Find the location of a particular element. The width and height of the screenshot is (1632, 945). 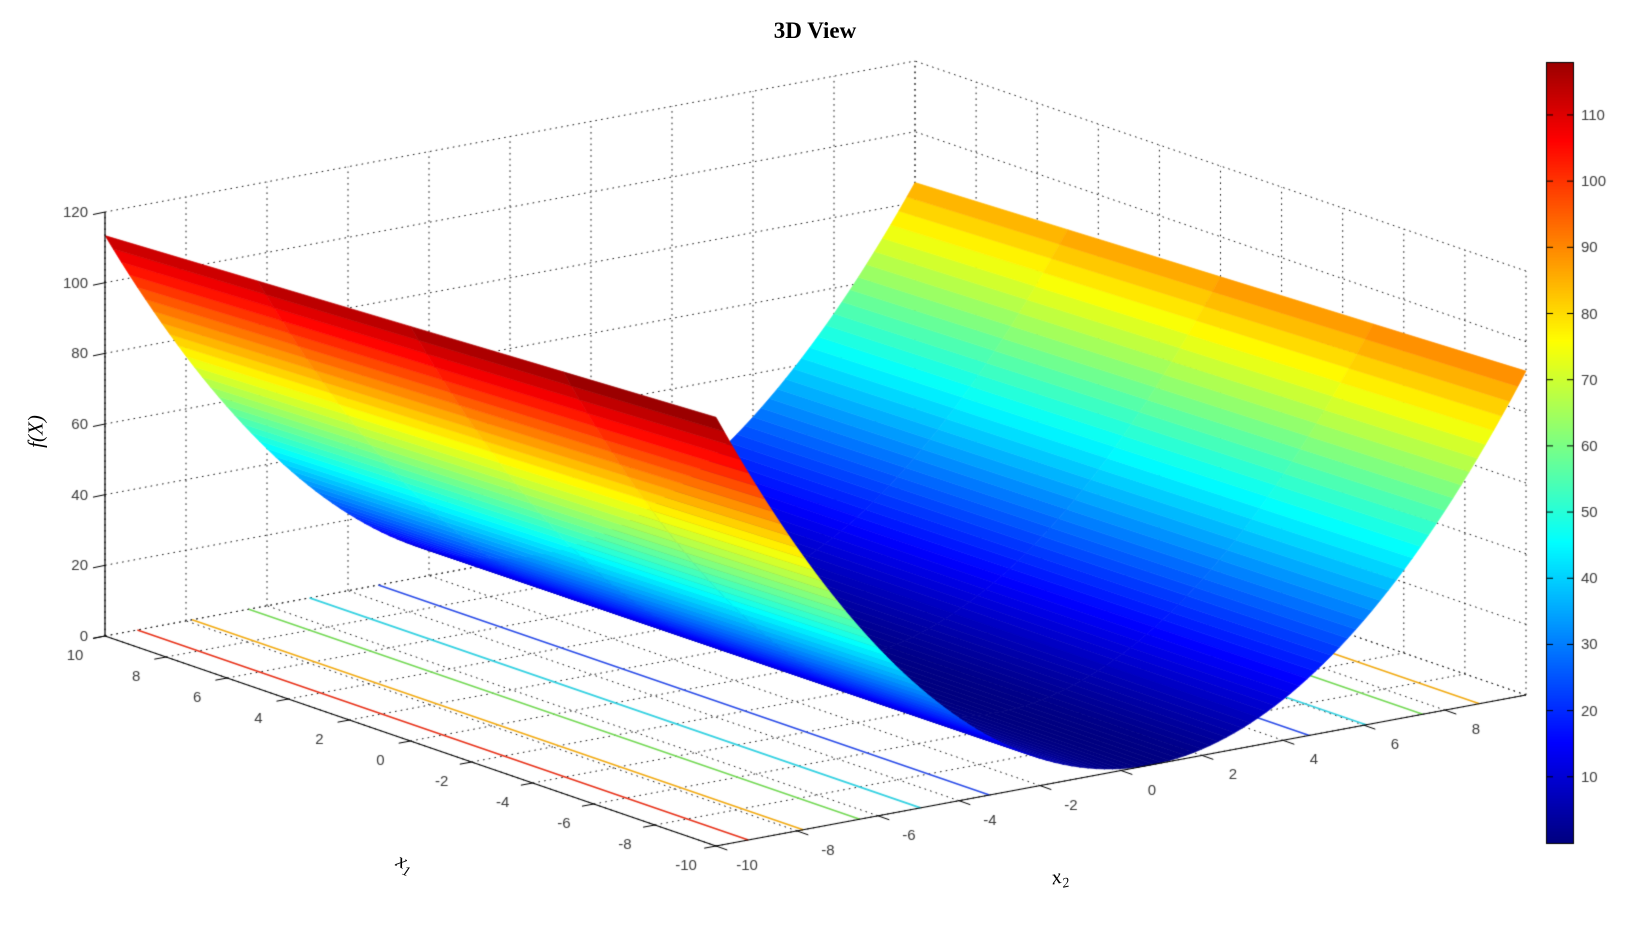

z-axis-label: f(X) is located at coordinates (35, 431).